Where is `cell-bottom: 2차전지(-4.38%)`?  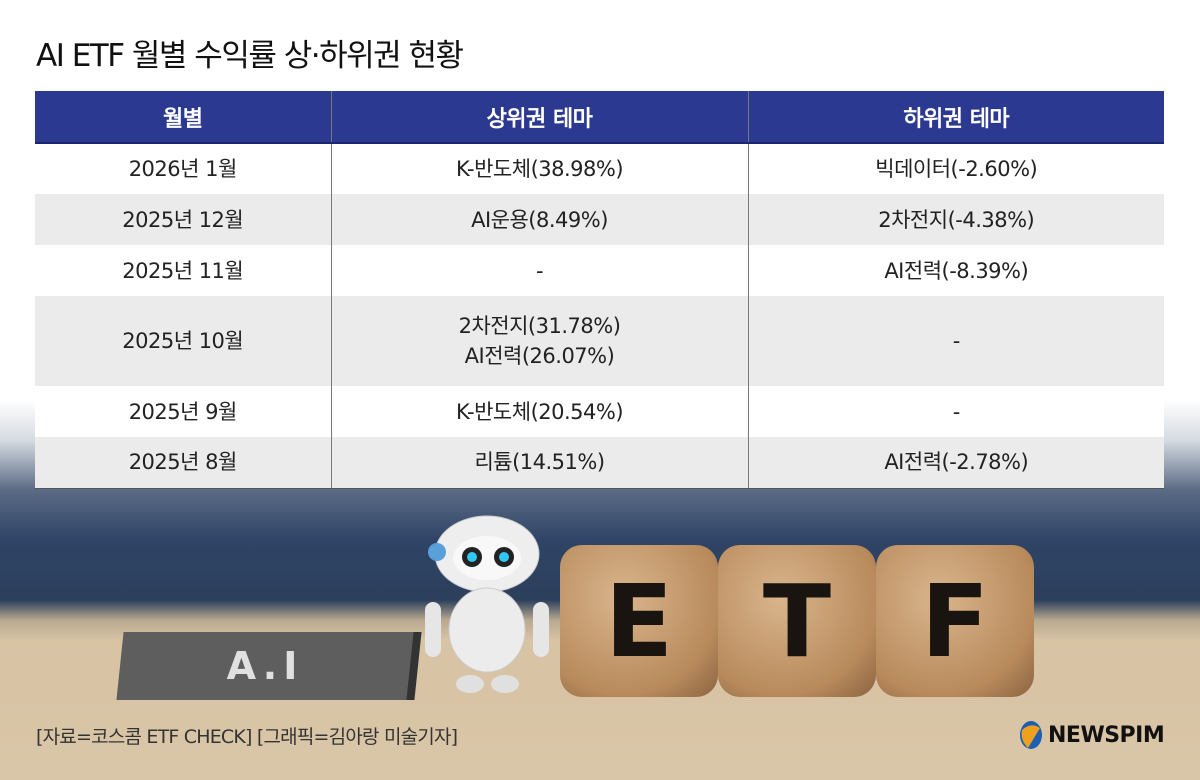 cell-bottom: 2차전지(-4.38%) is located at coordinates (955, 219).